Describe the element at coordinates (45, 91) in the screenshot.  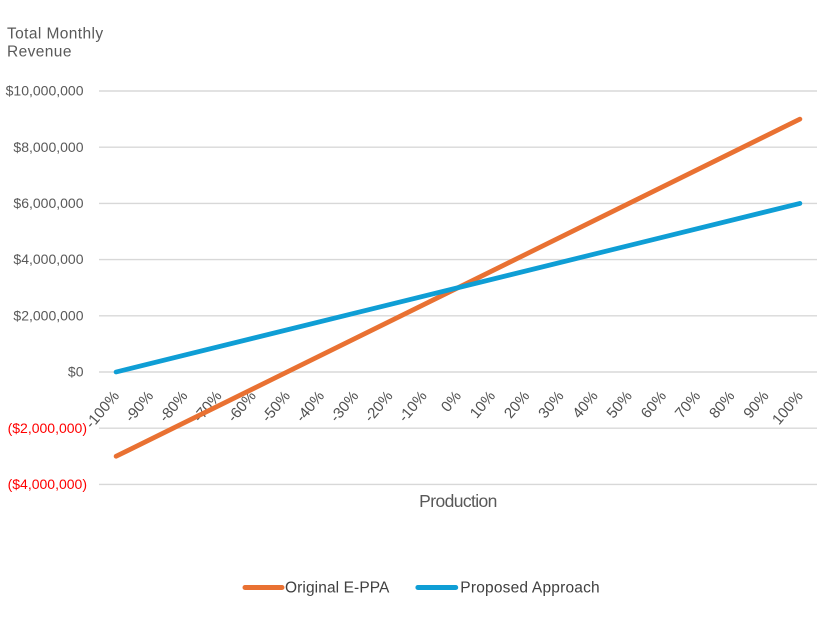
I see `svg-text: $10,000,000` at that location.